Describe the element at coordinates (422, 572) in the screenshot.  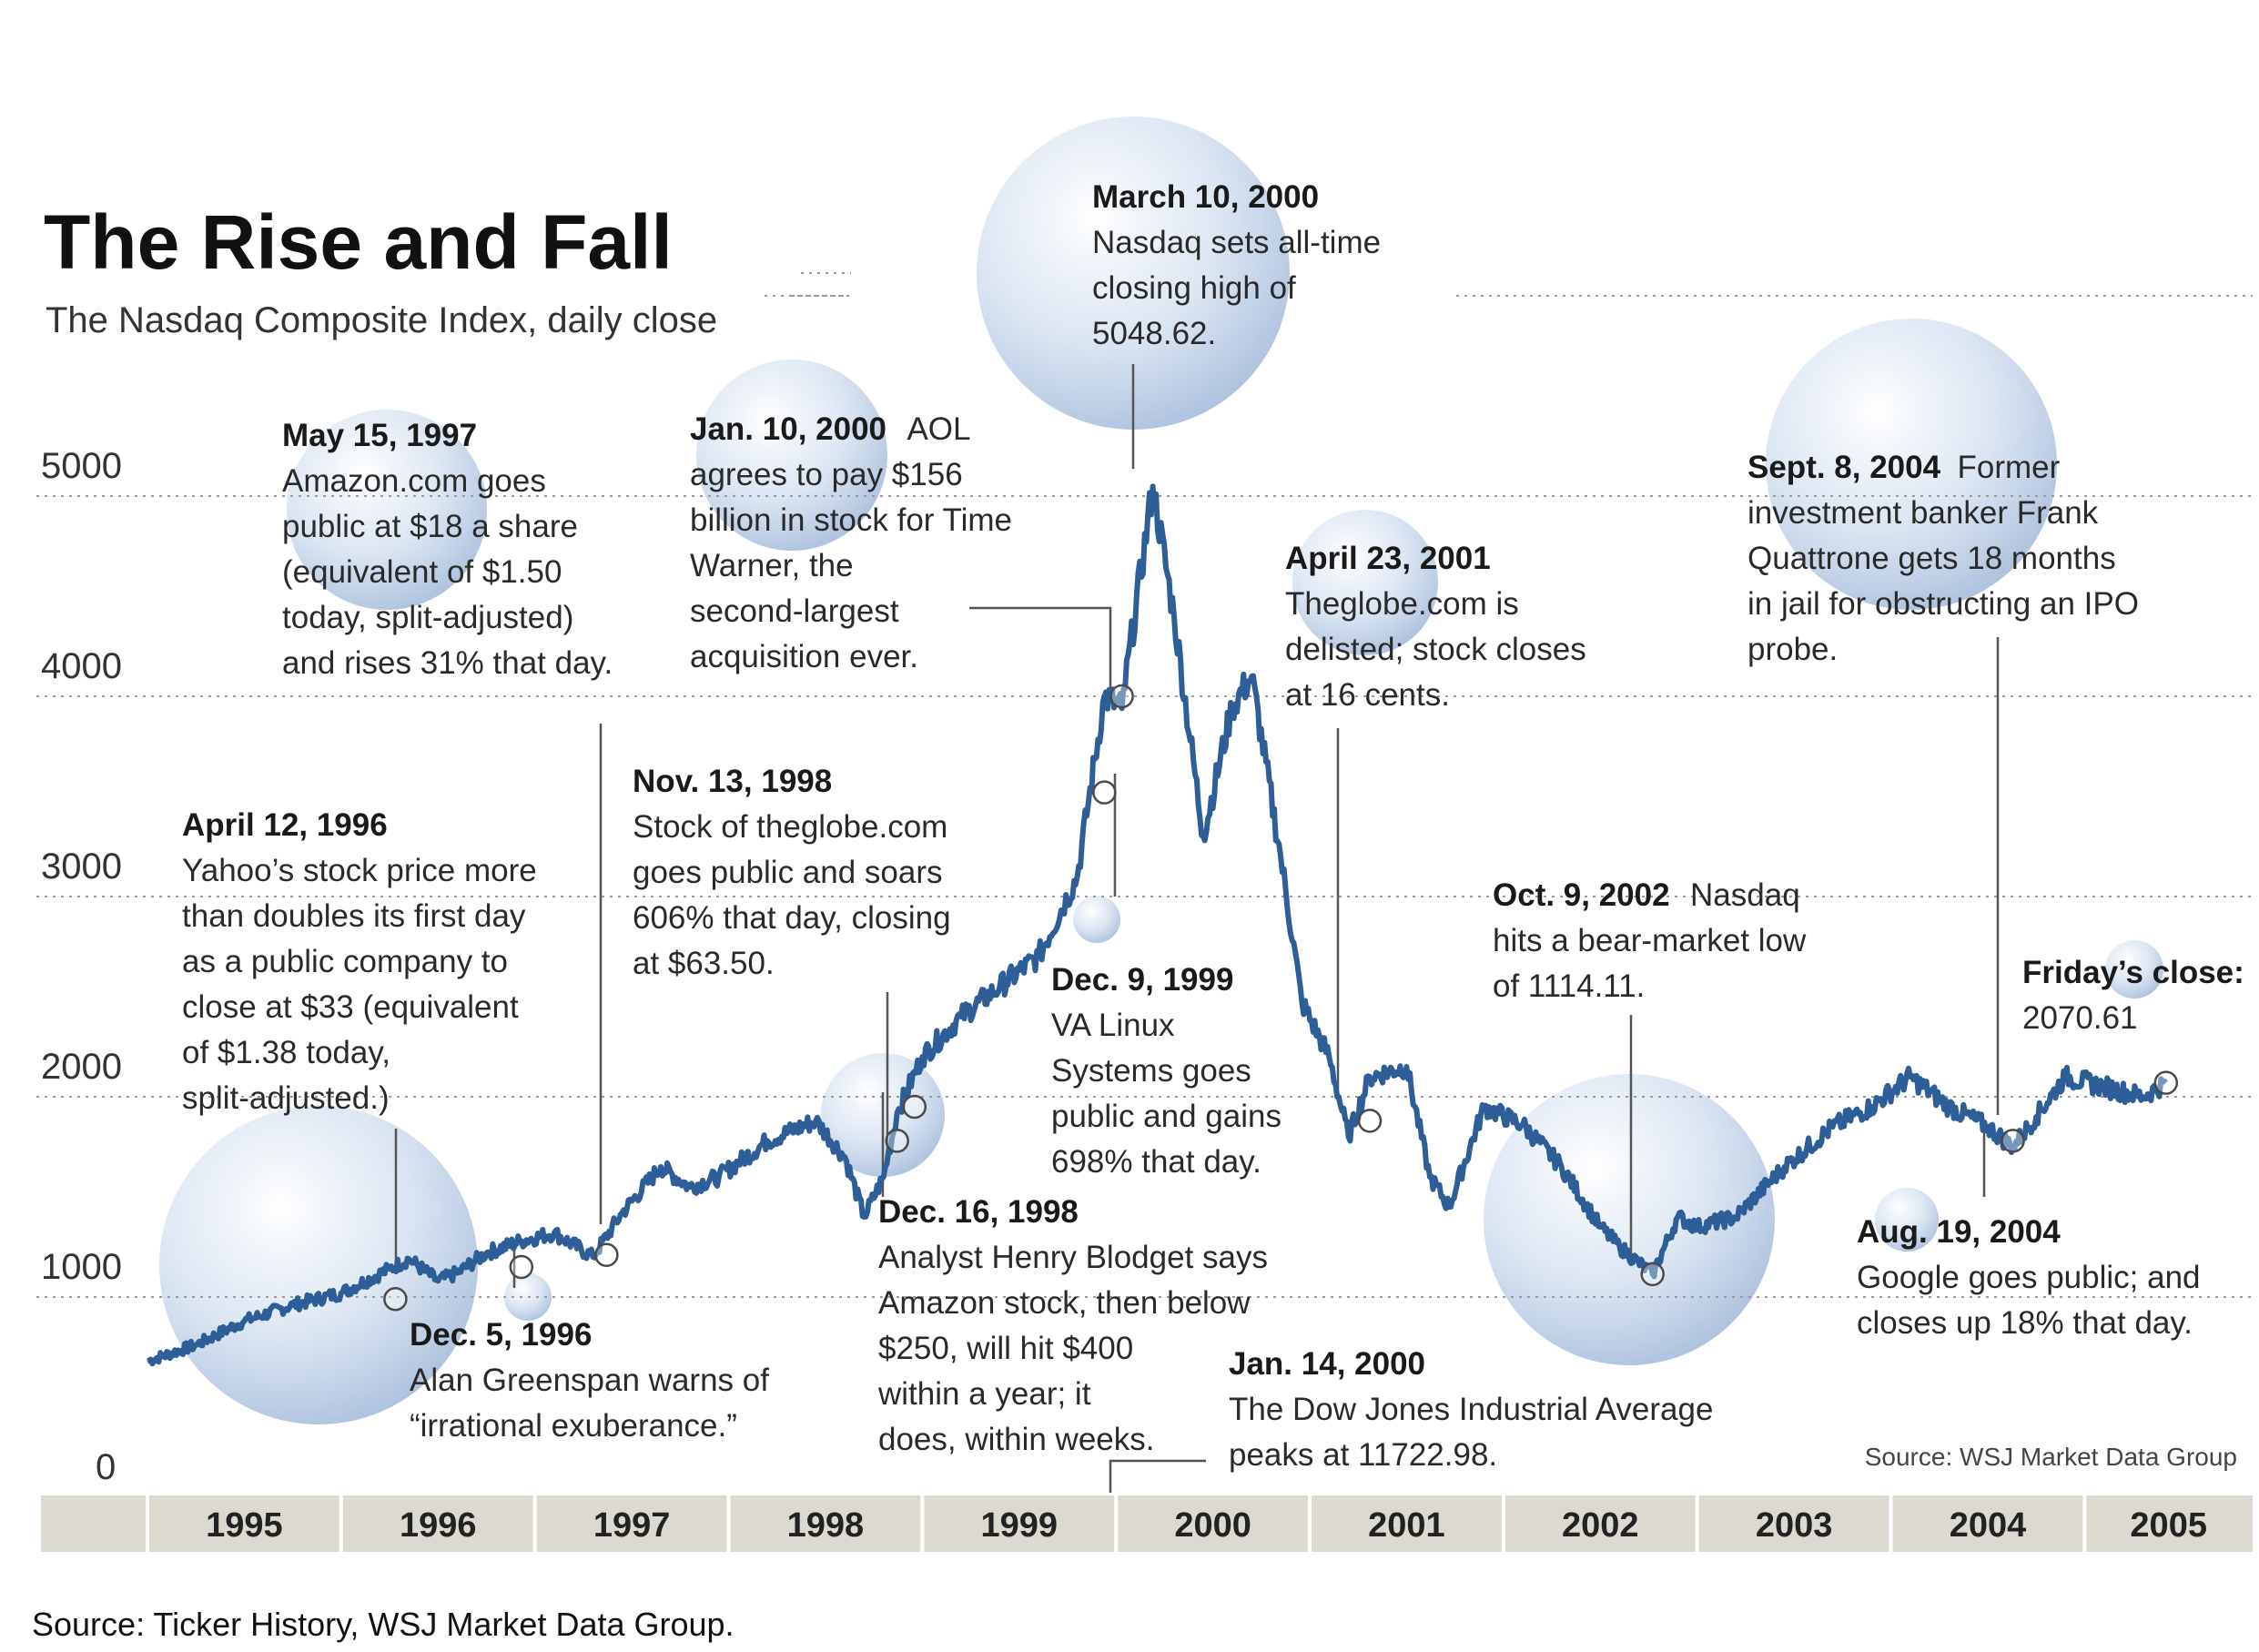
I see `annotation-line: (equivalent of $1.50` at that location.